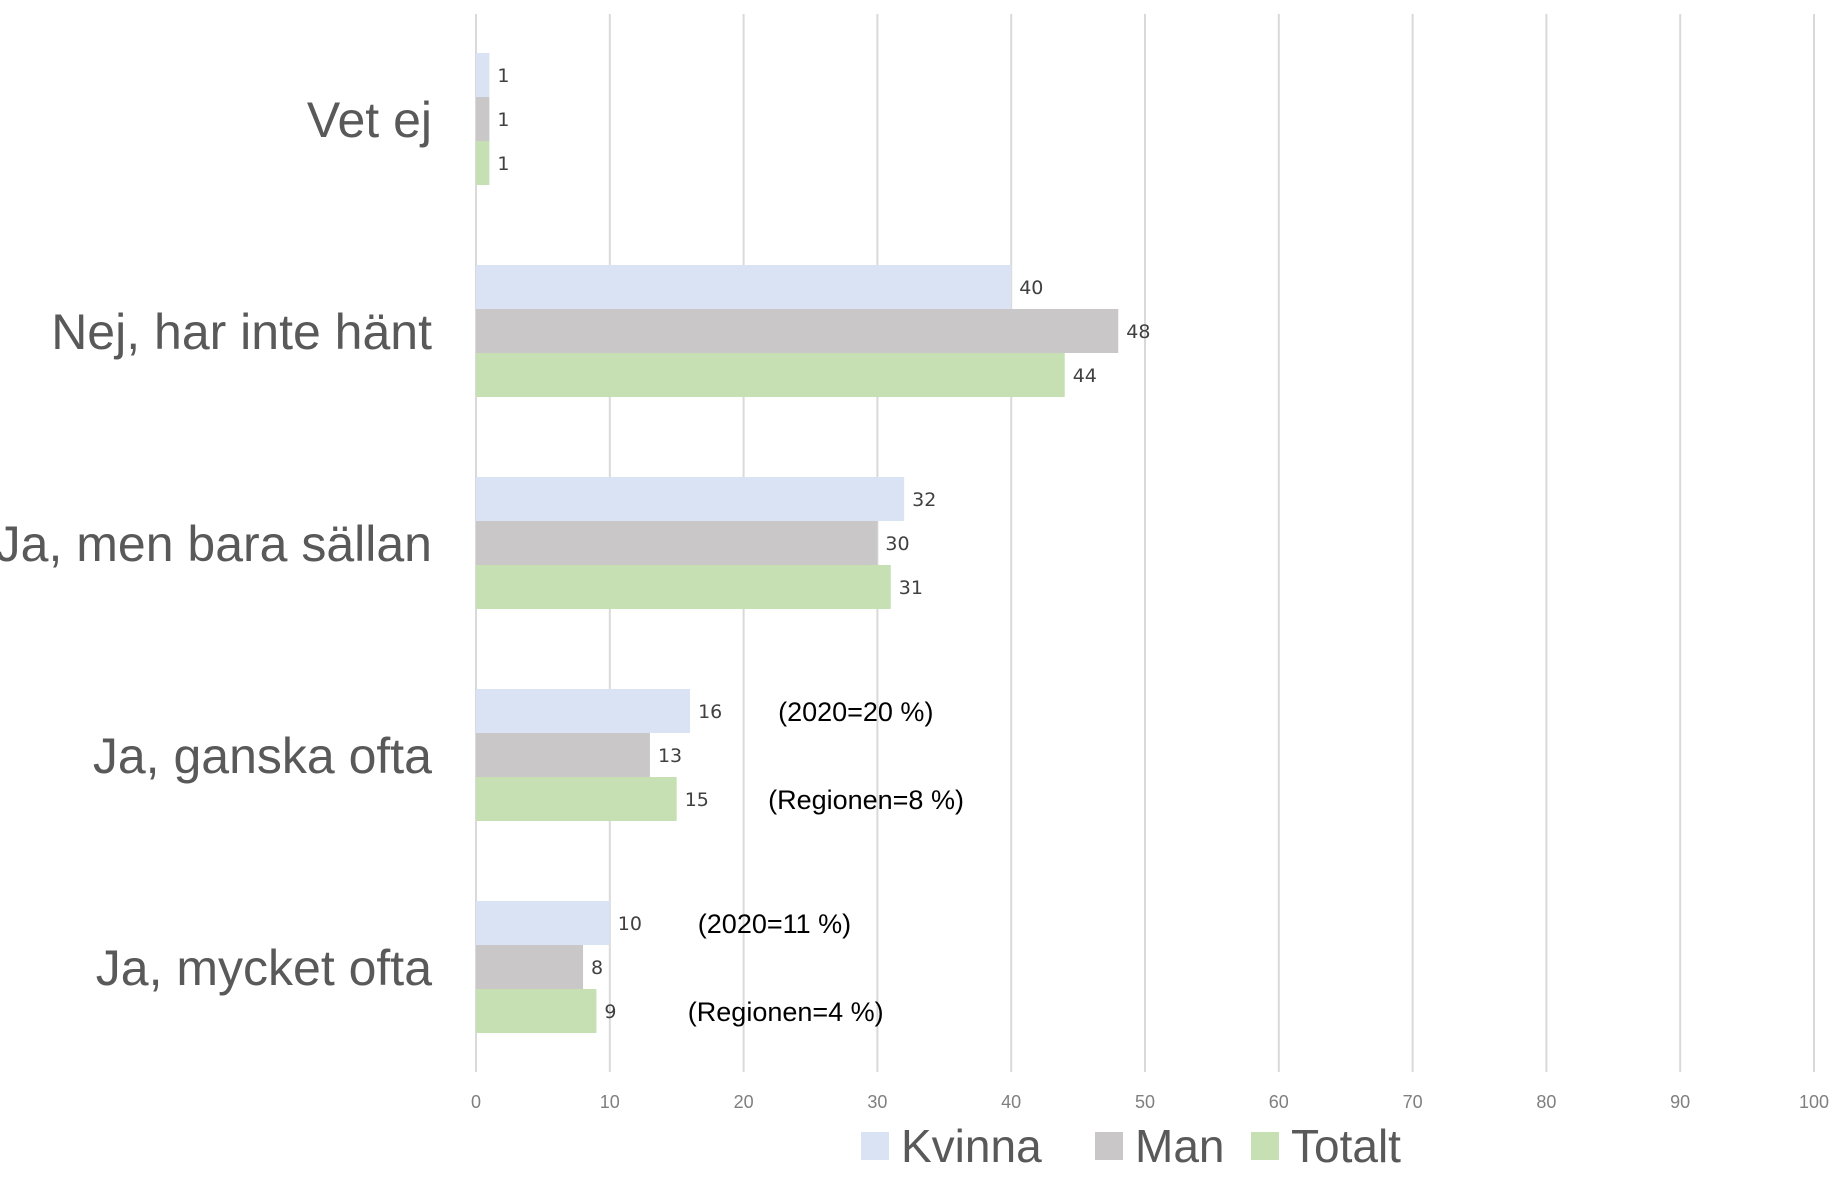 This screenshot has width=1841, height=1194. What do you see at coordinates (786, 1012) in the screenshot?
I see `annotation-3: (Regionen=4 %)` at bounding box center [786, 1012].